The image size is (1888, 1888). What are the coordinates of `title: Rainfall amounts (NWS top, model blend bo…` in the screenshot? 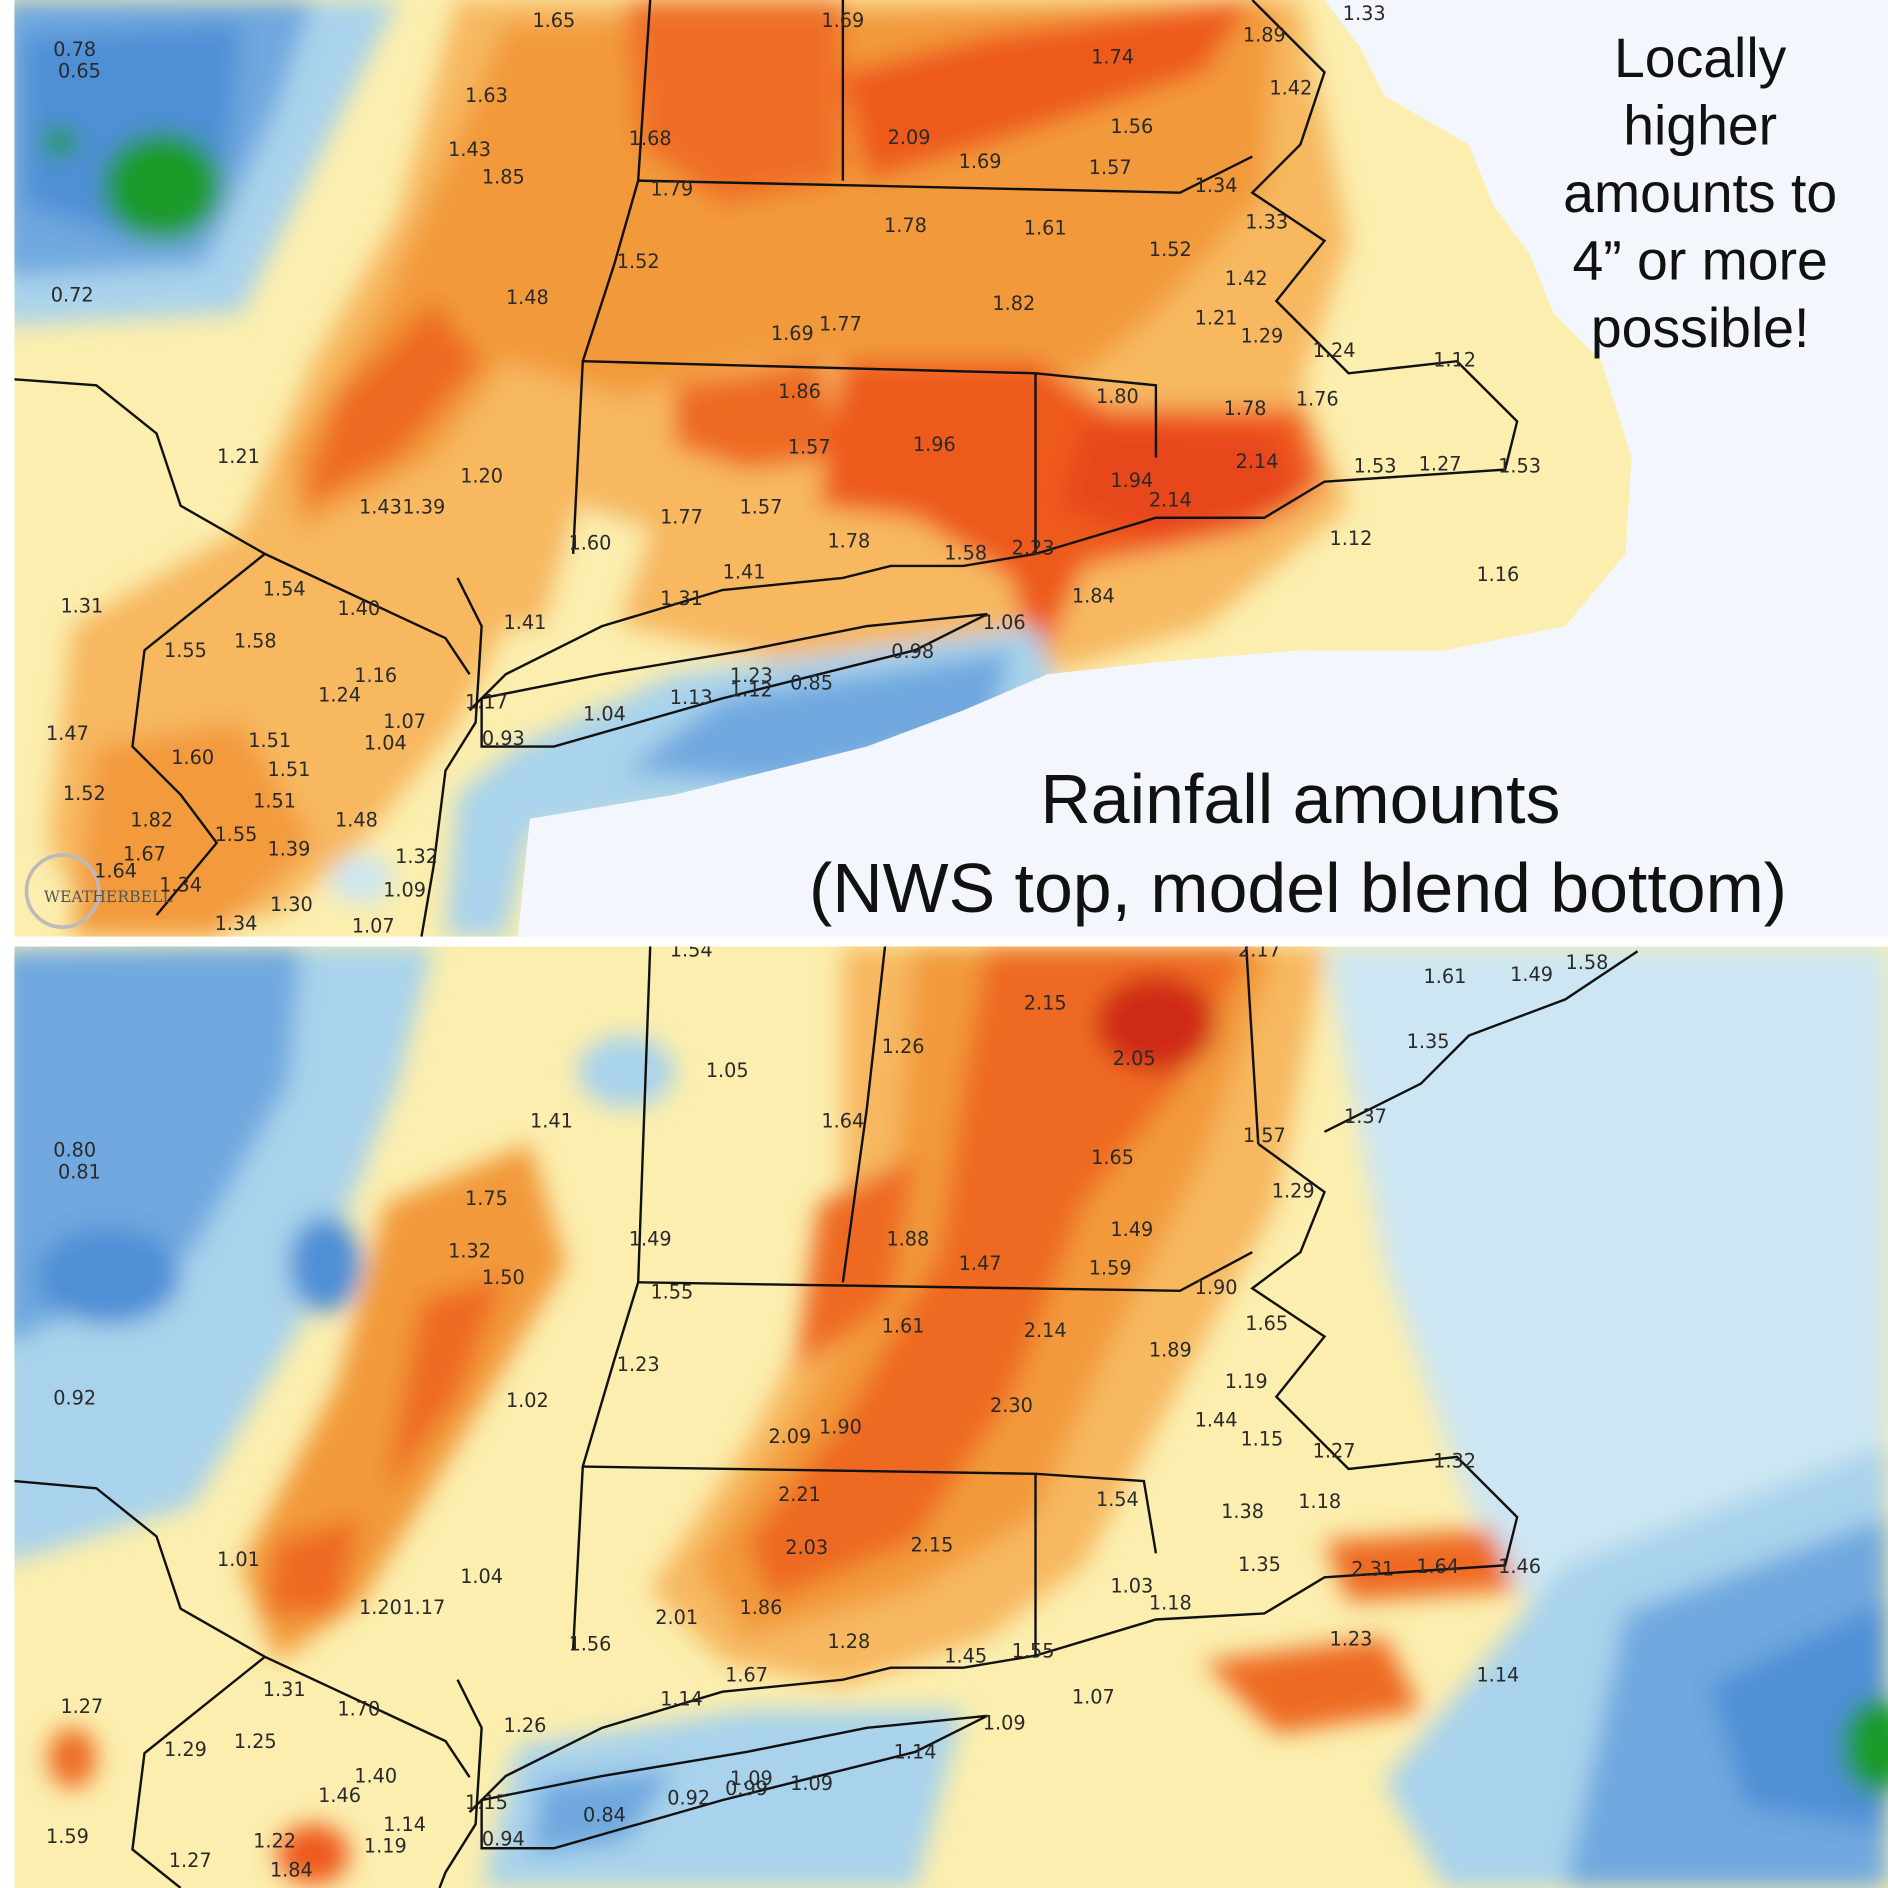 It's located at (1298, 843).